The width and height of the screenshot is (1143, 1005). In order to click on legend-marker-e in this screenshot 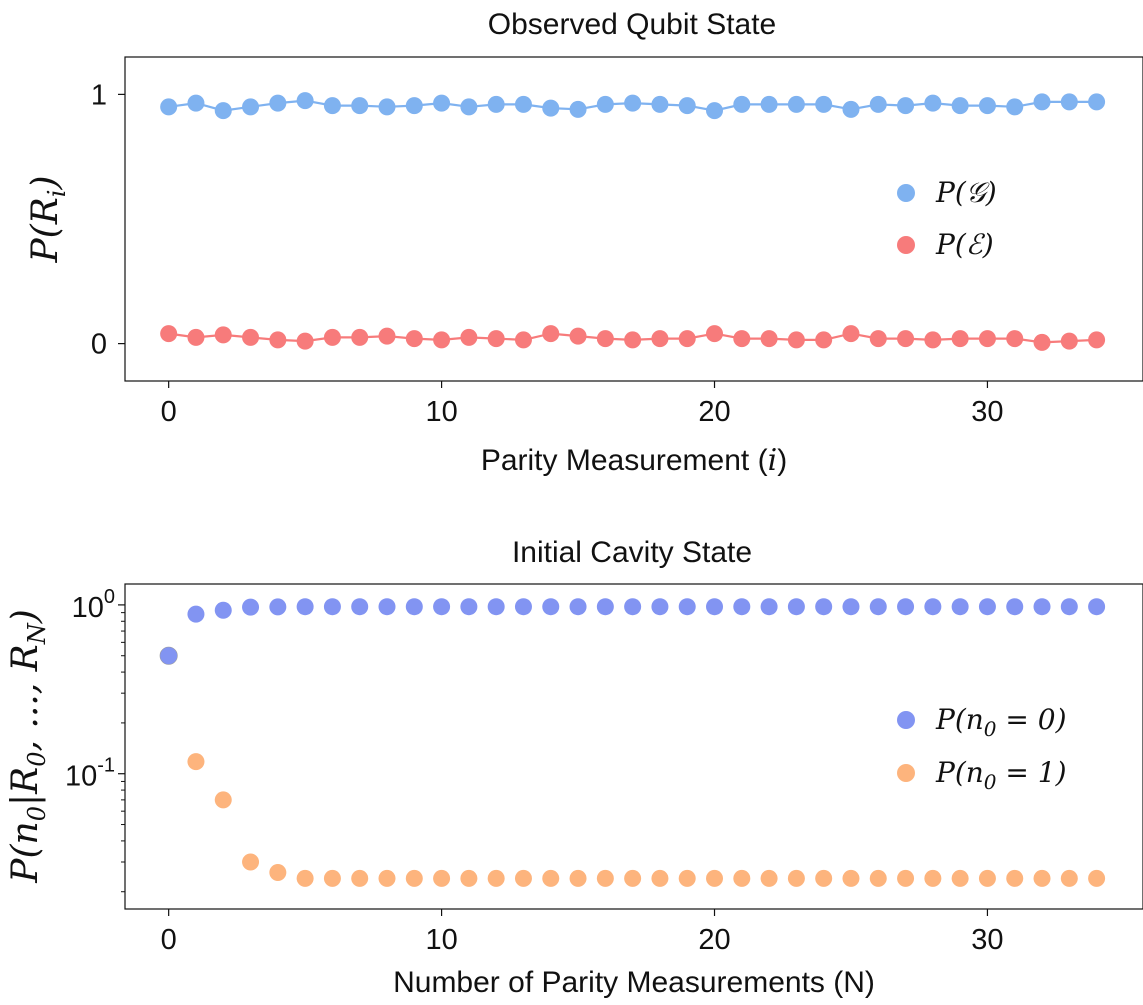, I will do `click(906, 245)`.